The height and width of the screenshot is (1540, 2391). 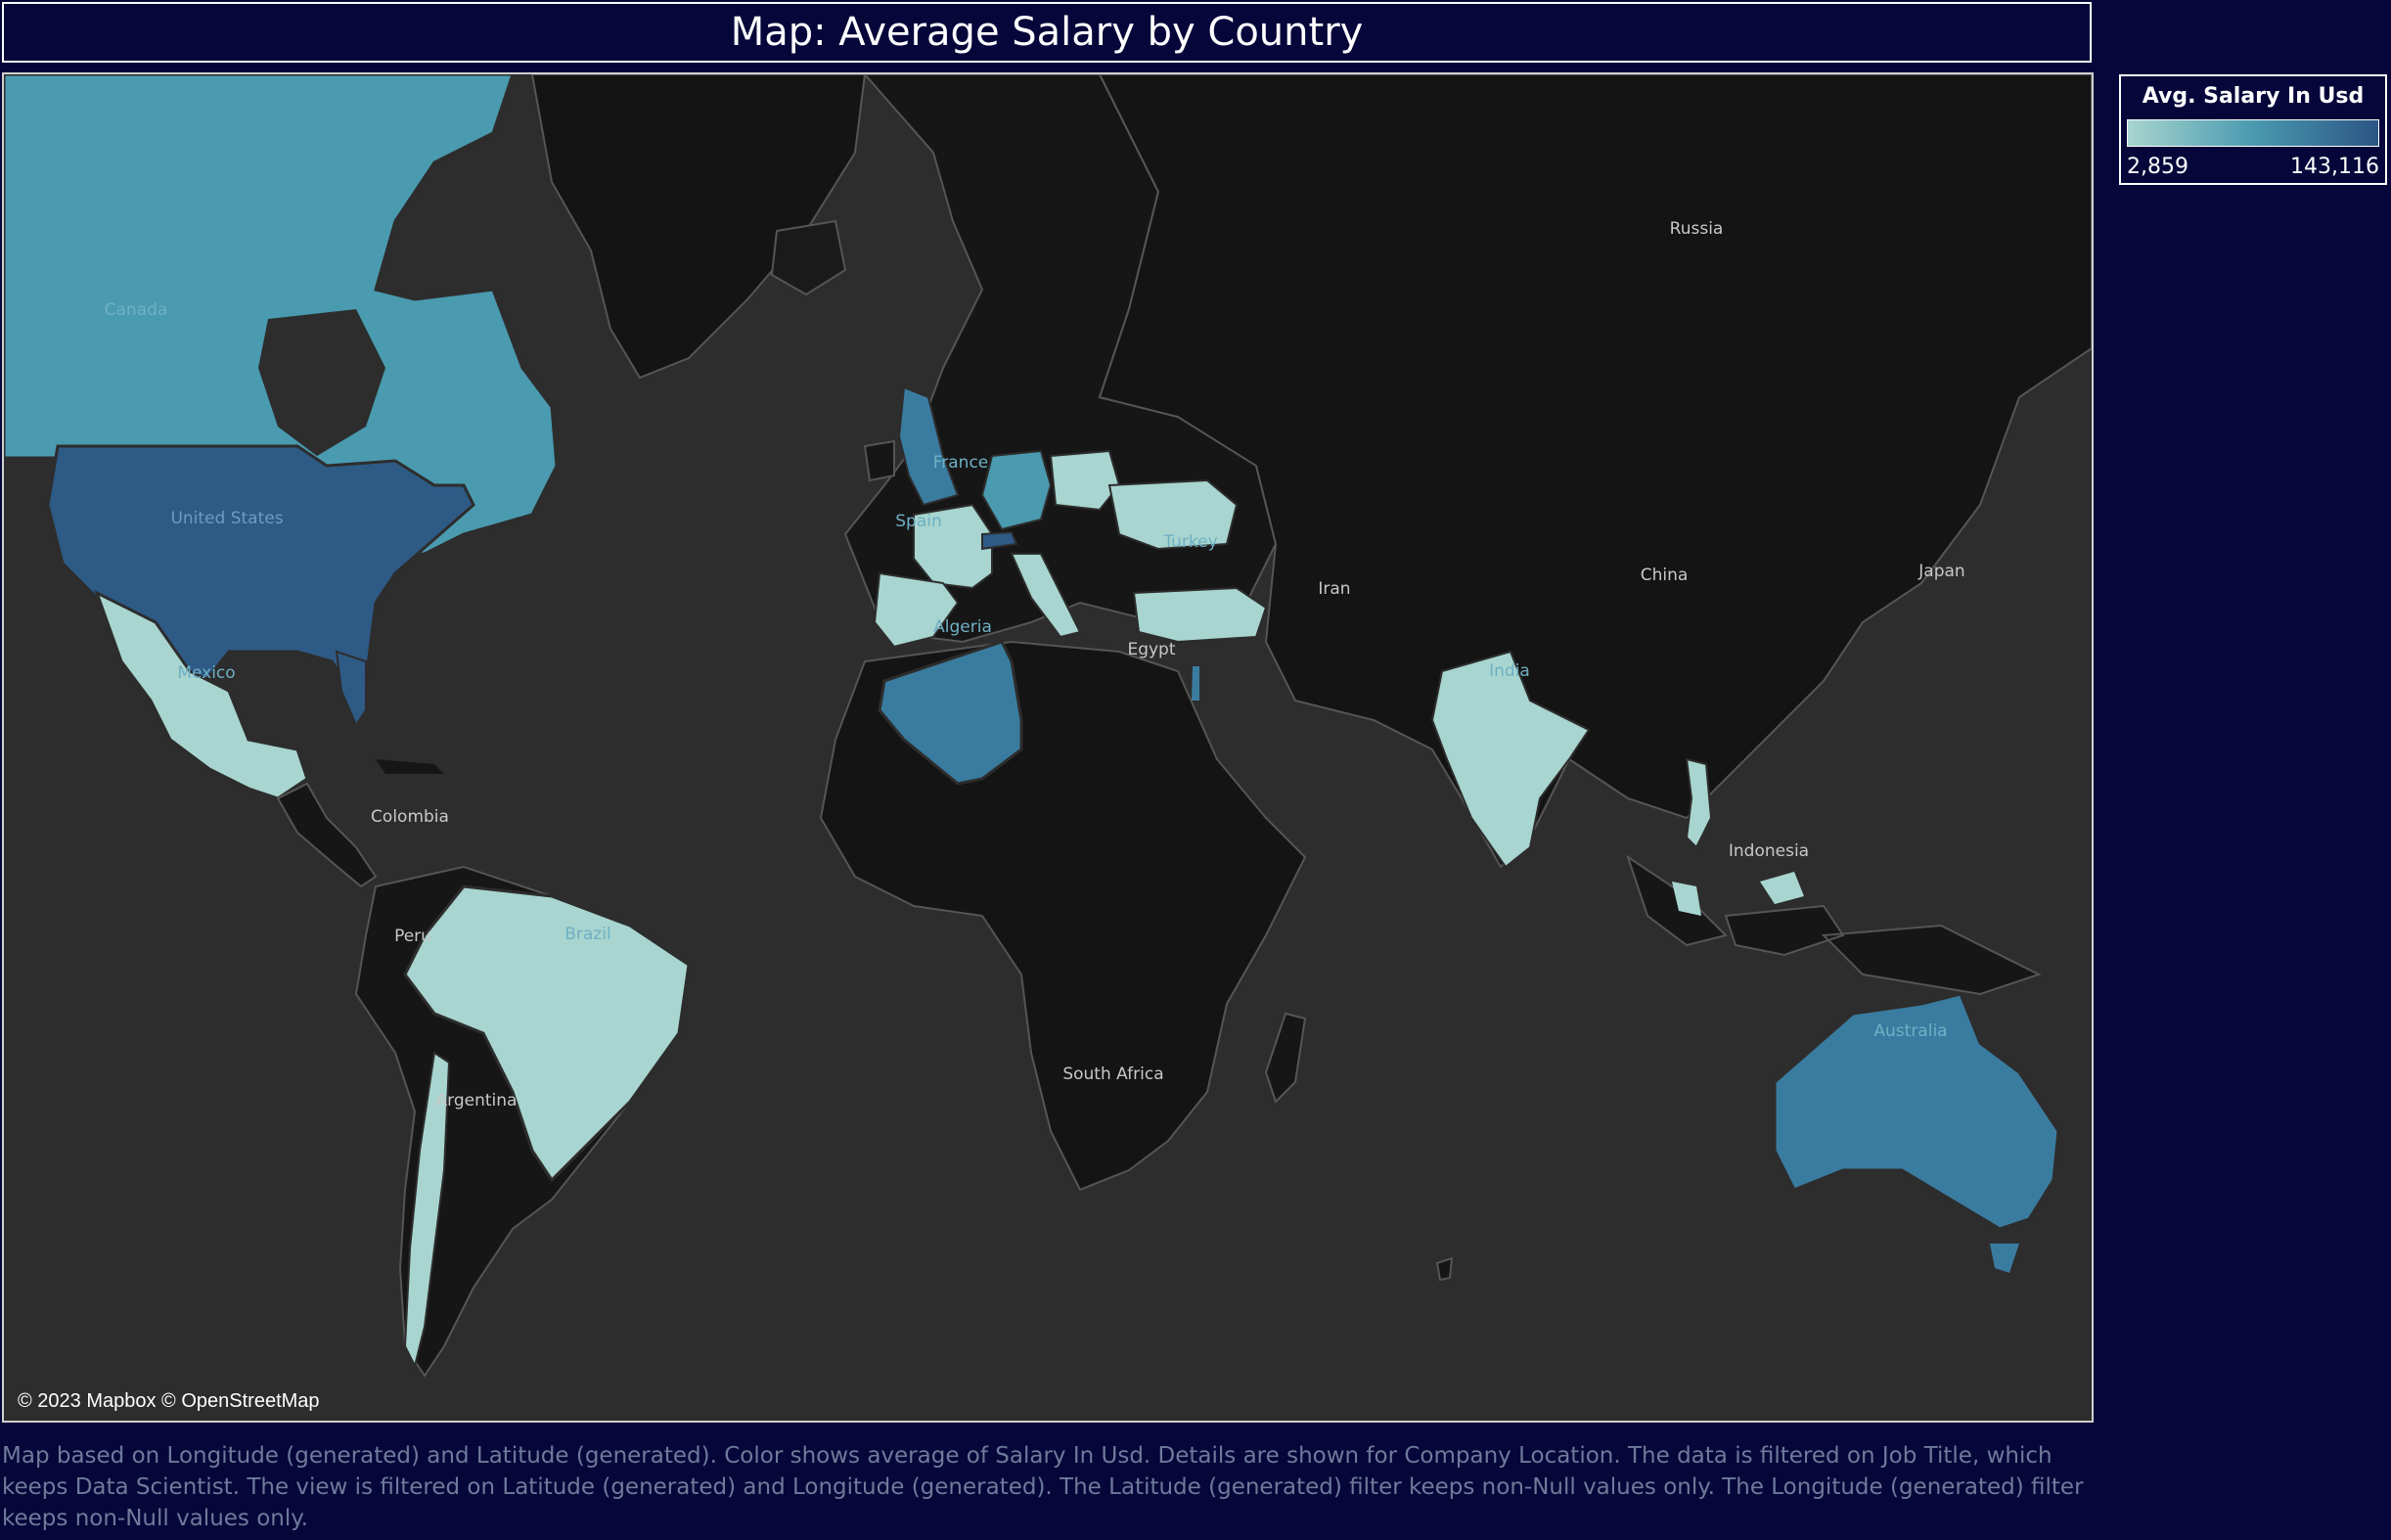 I want to click on map-attribution: © 2023 Mapbox © OpenStreetMap, so click(x=169, y=1401).